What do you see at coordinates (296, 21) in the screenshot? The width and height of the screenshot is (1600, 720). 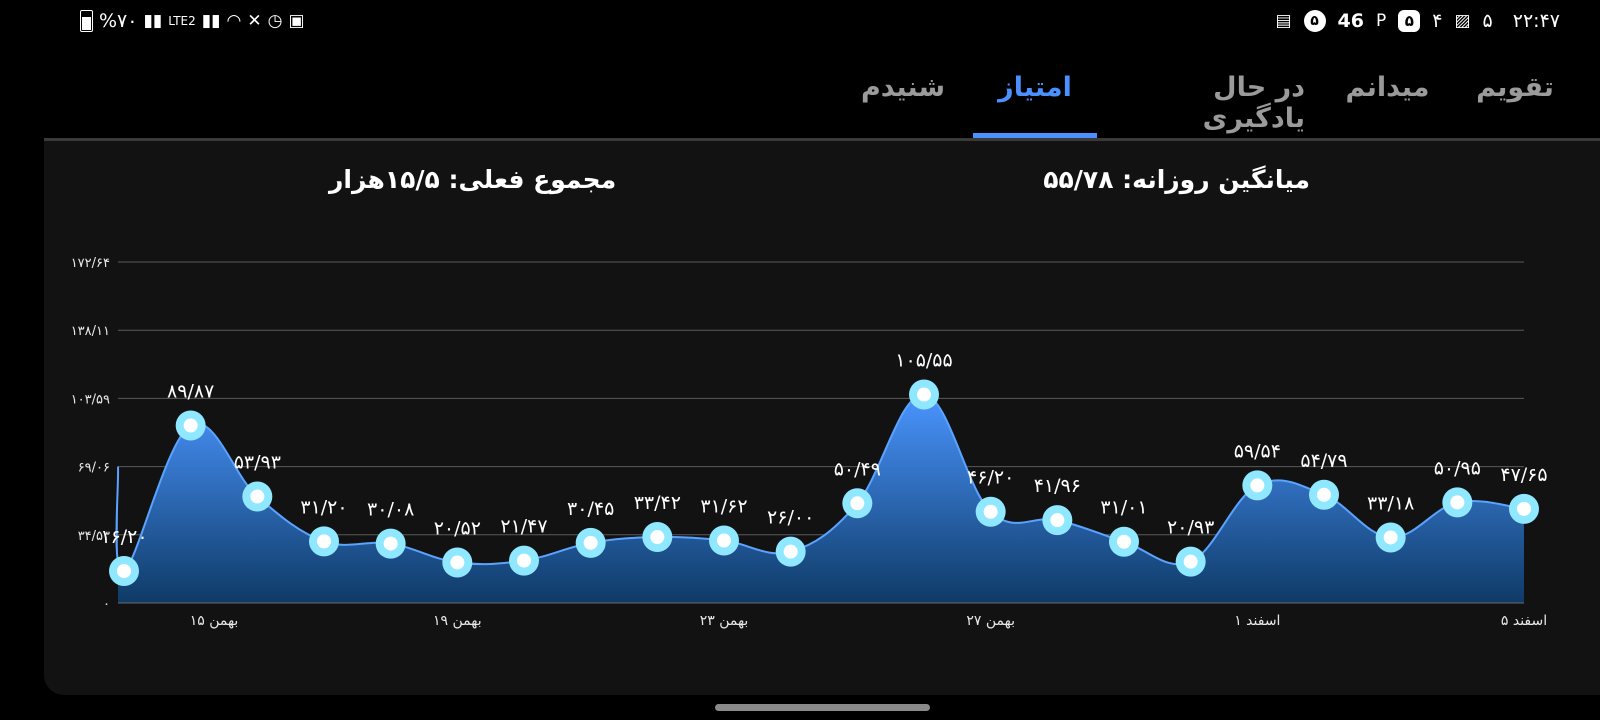 I see `battery-saver-icon: ▣` at bounding box center [296, 21].